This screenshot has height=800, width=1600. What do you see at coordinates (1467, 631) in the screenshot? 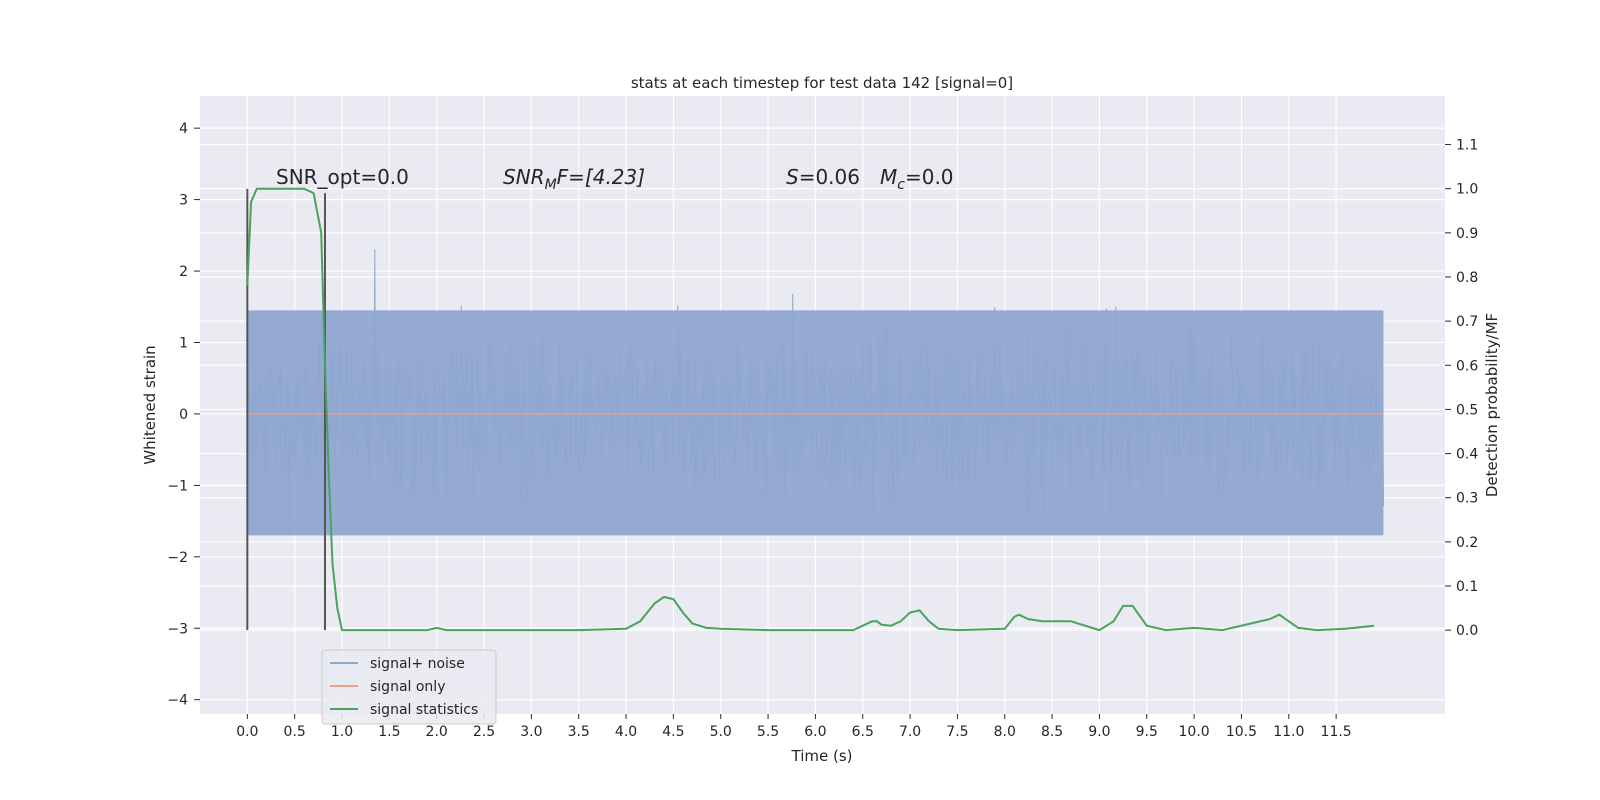
I see `y-right-tick-label-11: 0.0` at bounding box center [1467, 631].